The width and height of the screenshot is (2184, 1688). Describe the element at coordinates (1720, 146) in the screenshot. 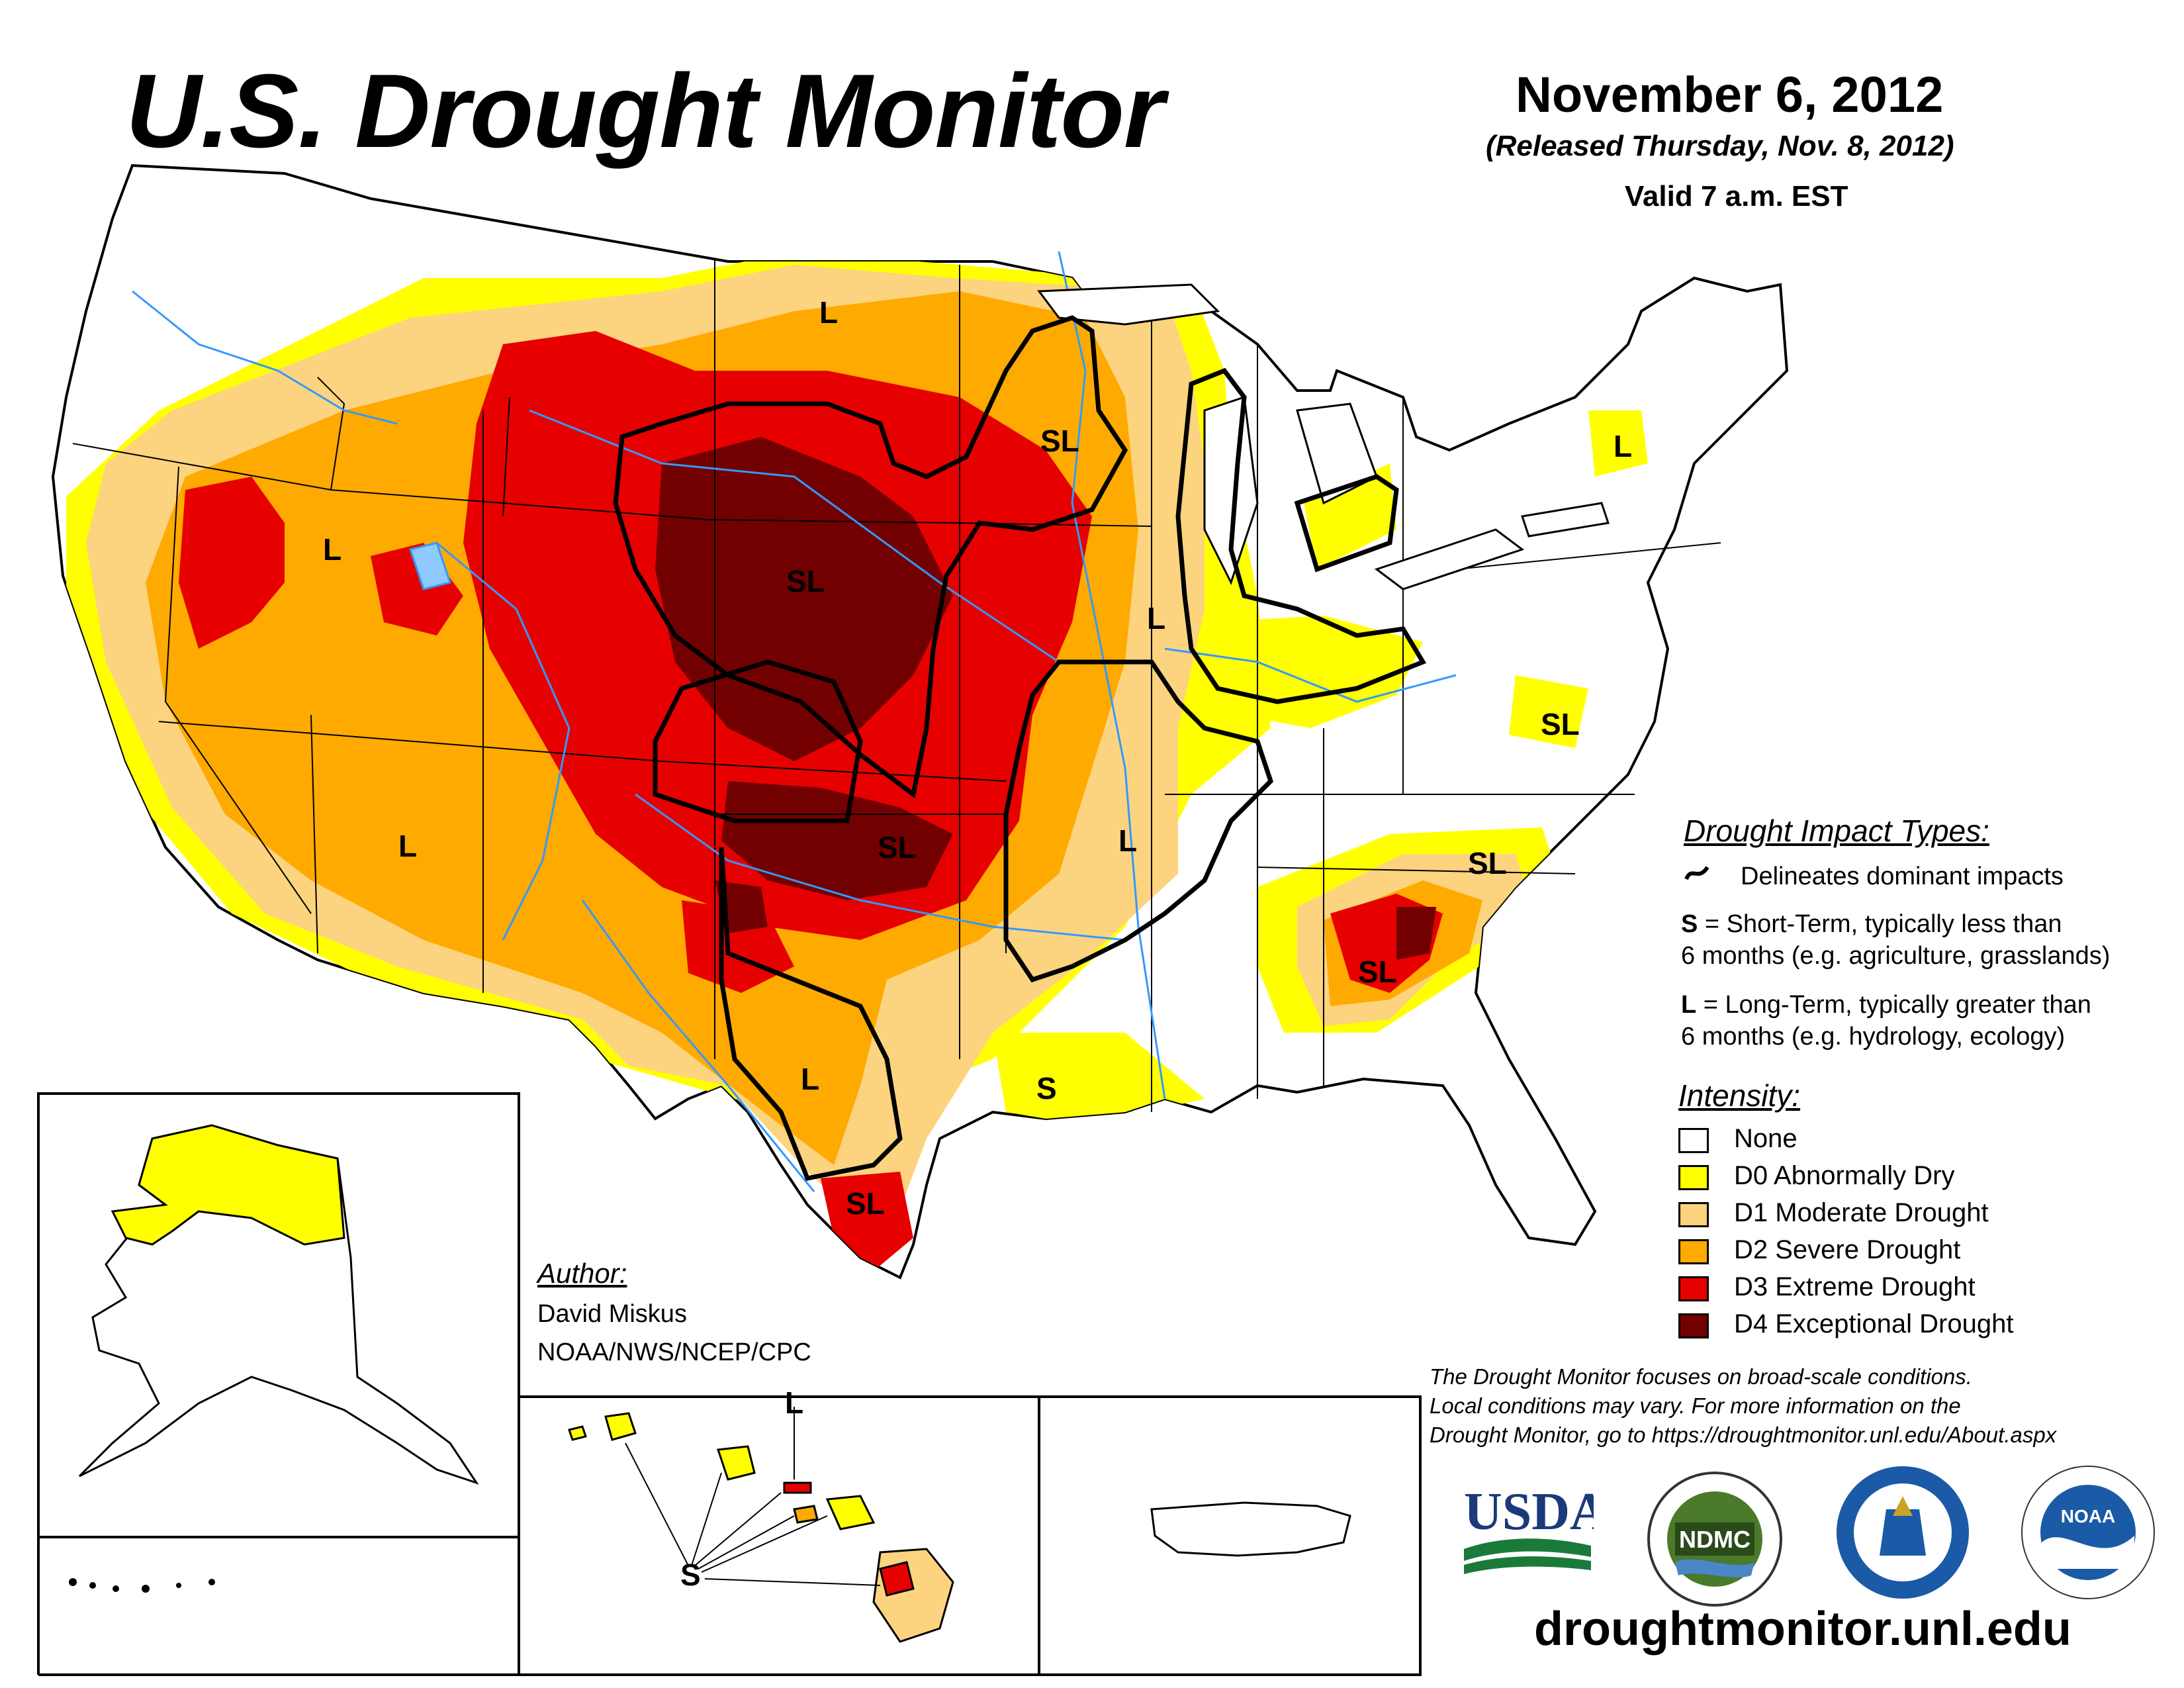

I see `release-date: (Released Thursday, Nov. 8, 2012)` at that location.